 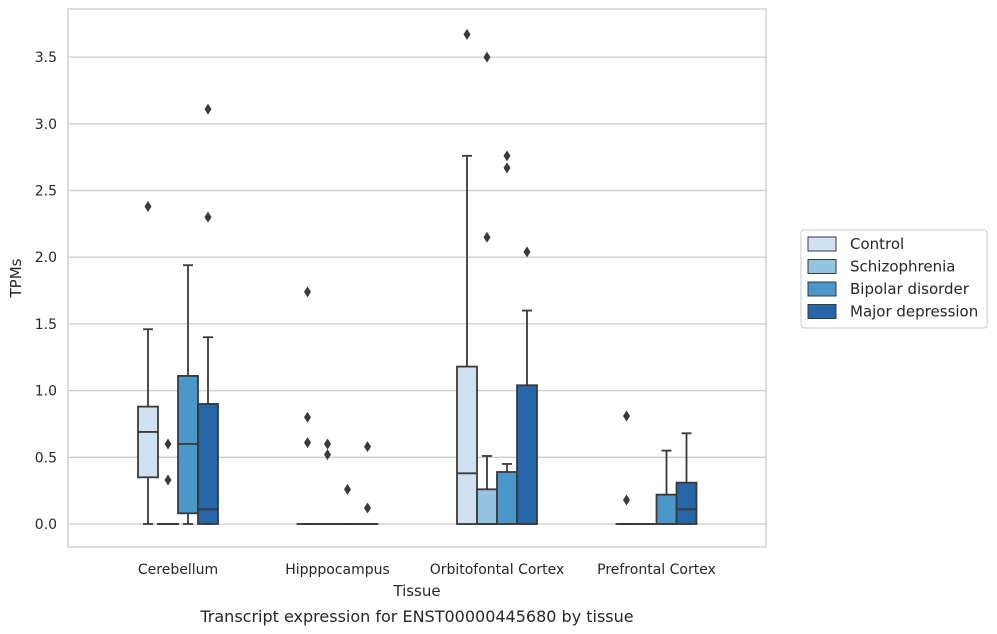 I want to click on y-tick-label: 2.0, so click(x=46, y=258).